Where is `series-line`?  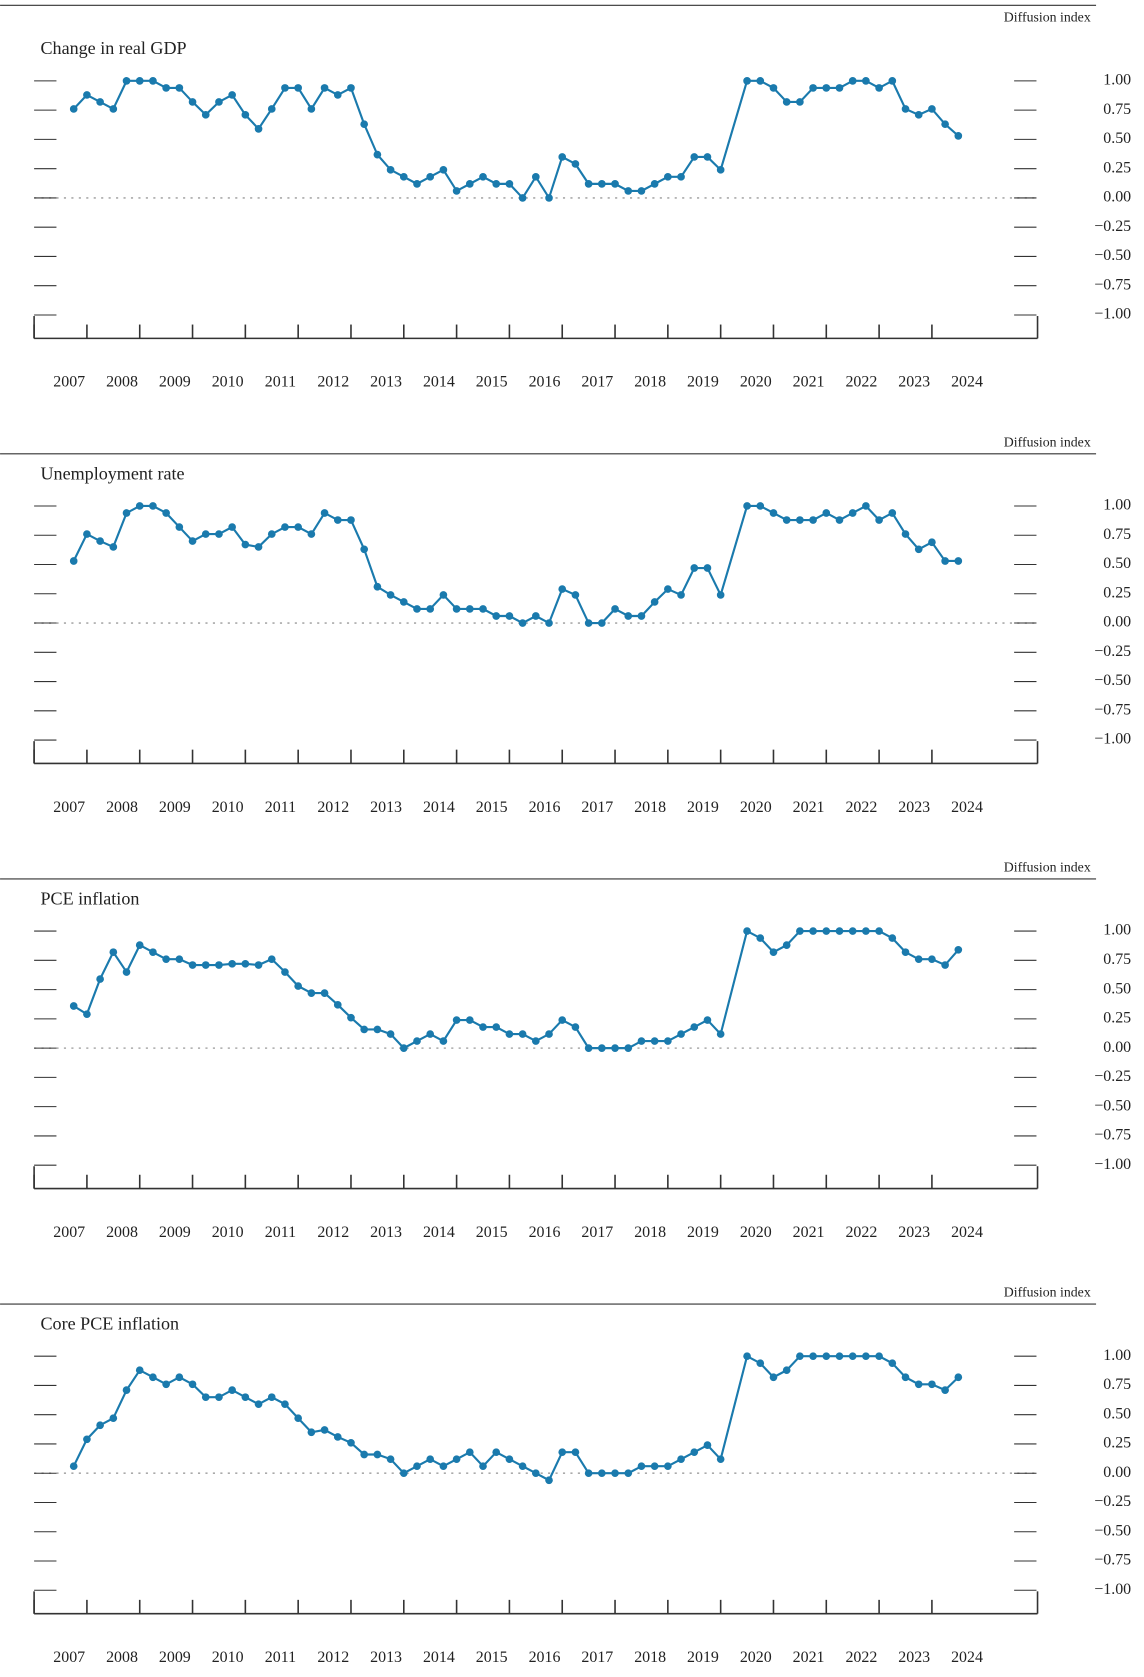 series-line is located at coordinates (516, 140).